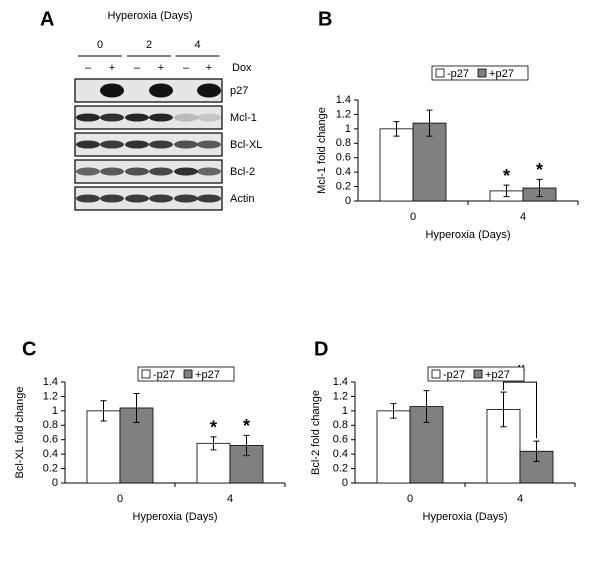 The height and width of the screenshot is (565, 600). What do you see at coordinates (149, 45) in the screenshot?
I see `day-label: 2` at bounding box center [149, 45].